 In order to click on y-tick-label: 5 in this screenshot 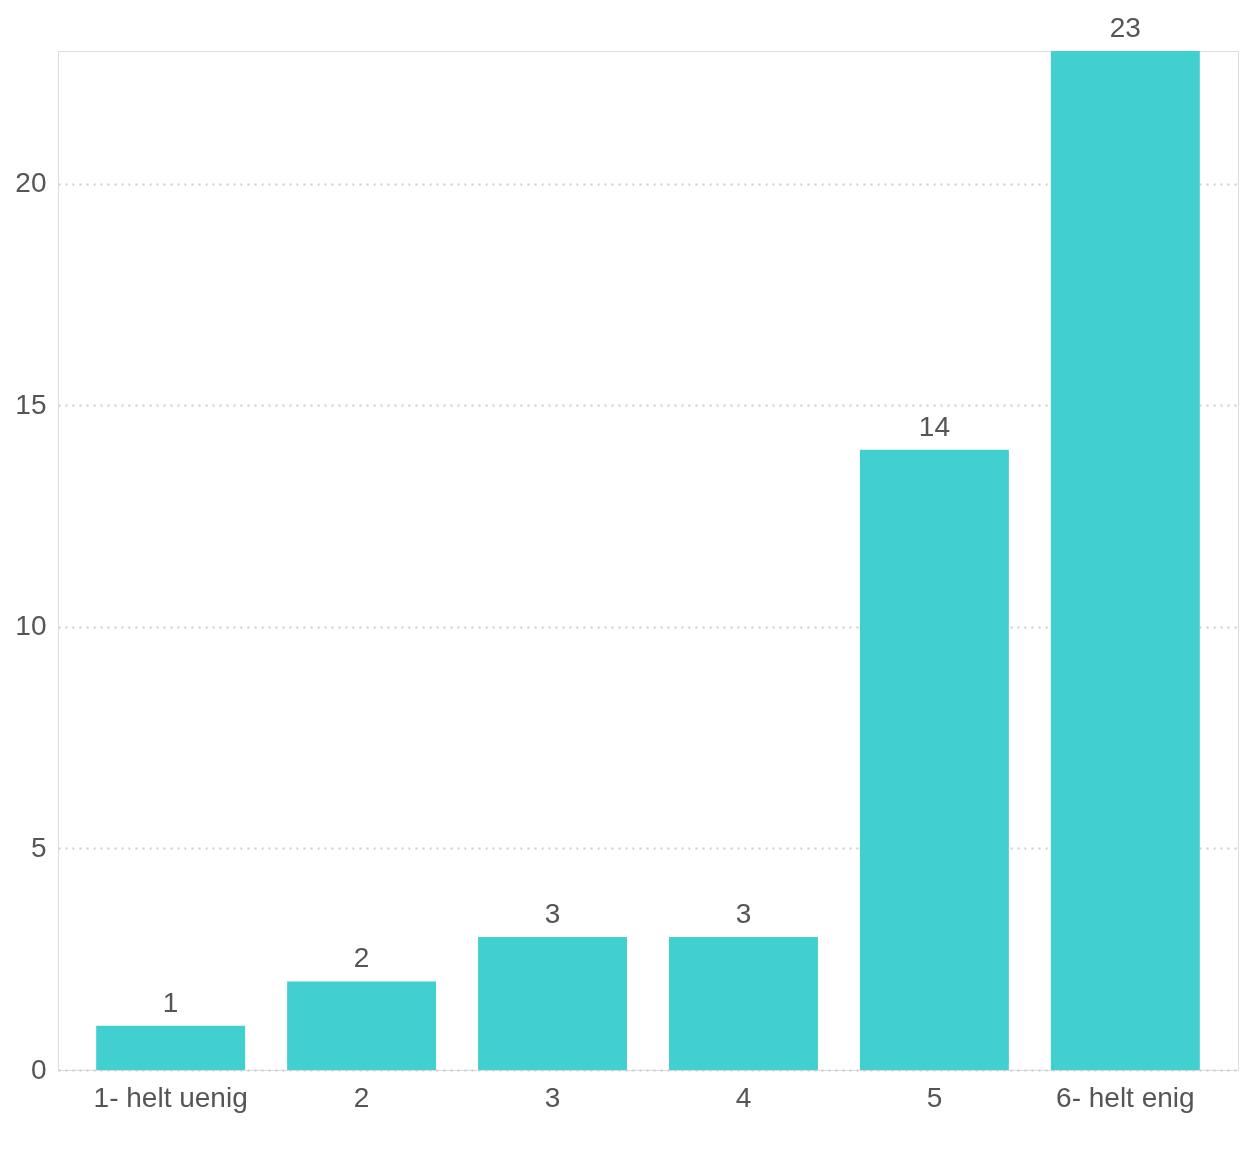, I will do `click(38, 847)`.